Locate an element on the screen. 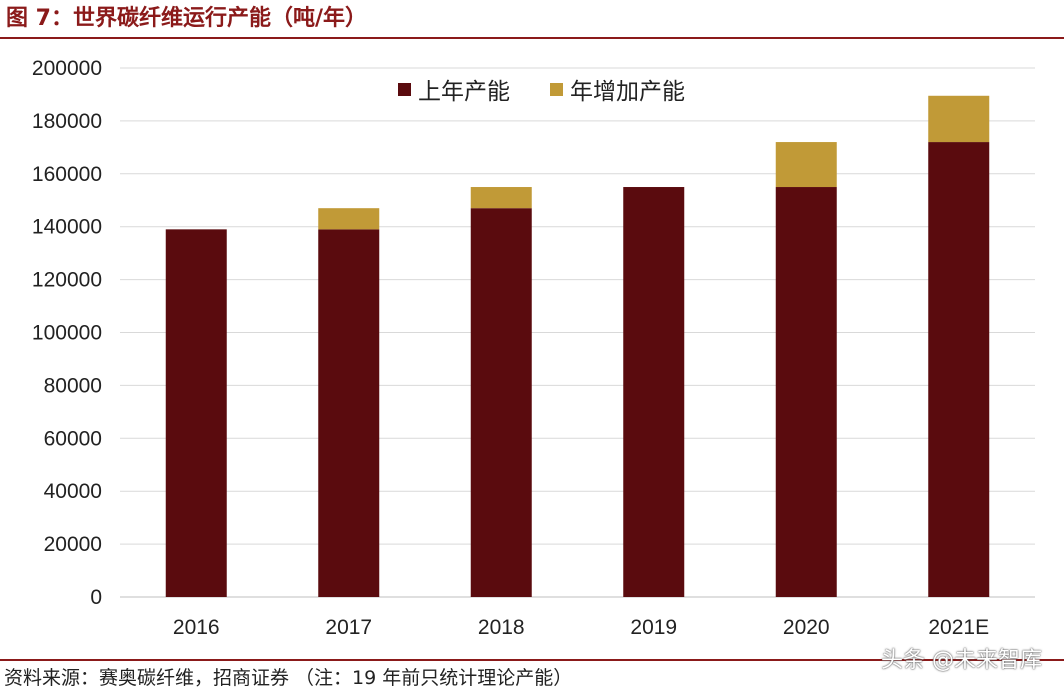 The height and width of the screenshot is (694, 1064). source-note: 资料来源：赛奥碳纤维，招商证券 （注：19 年前只统计理论产能） is located at coordinates (288, 678).